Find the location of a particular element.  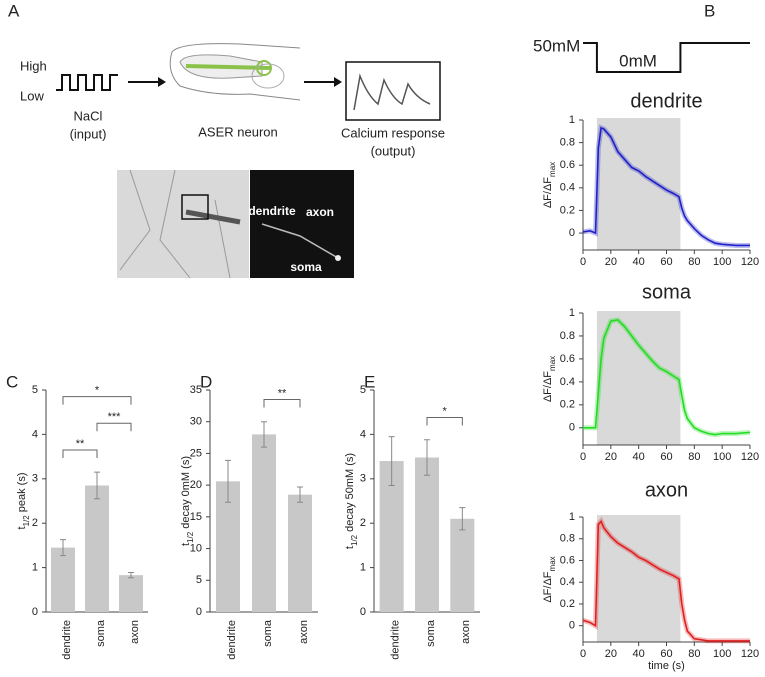

worm-image is located at coordinates (213, 217).